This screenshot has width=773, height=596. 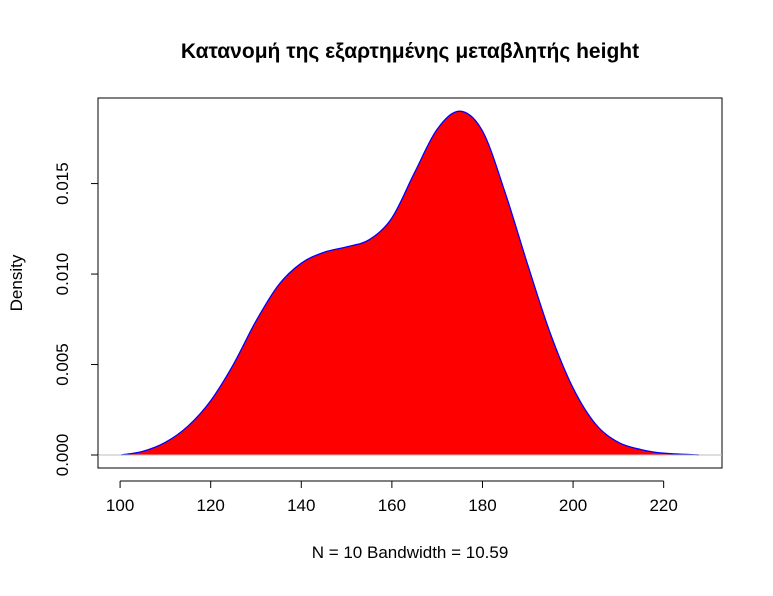 I want to click on x-axis: 100 120 140 160 180 200 220, so click(x=392, y=497).